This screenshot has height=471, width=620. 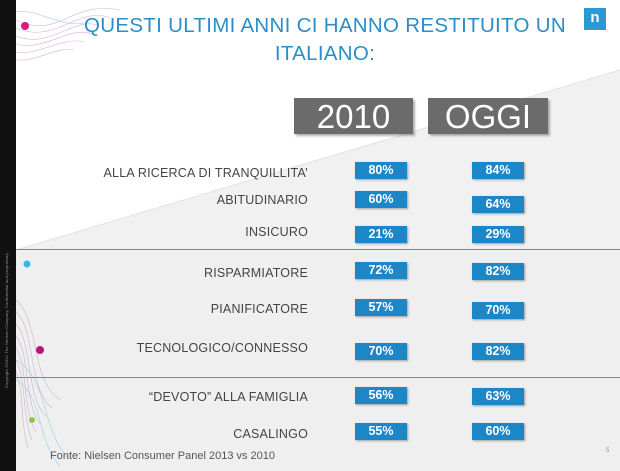 I want to click on row-label: ALLA RICERCA DI TRANQUILLITA’, so click(x=205, y=173).